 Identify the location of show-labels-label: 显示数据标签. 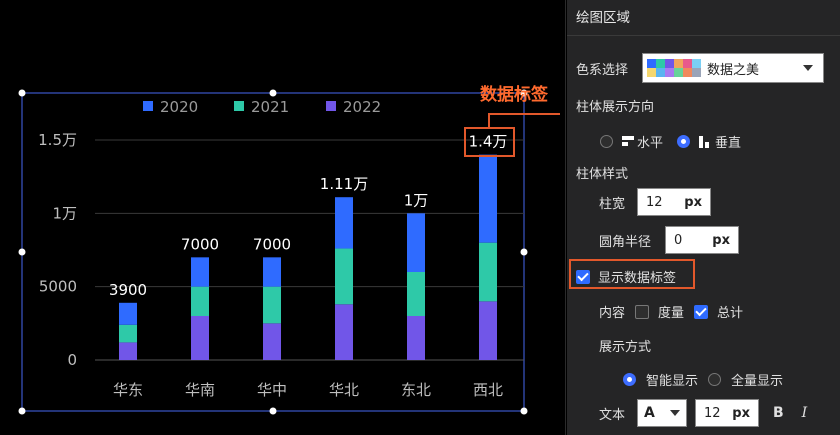
(637, 278).